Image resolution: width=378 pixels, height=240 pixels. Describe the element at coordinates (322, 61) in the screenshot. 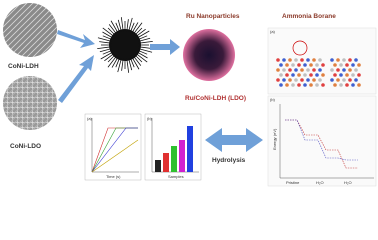

I see `structure-panel` at that location.